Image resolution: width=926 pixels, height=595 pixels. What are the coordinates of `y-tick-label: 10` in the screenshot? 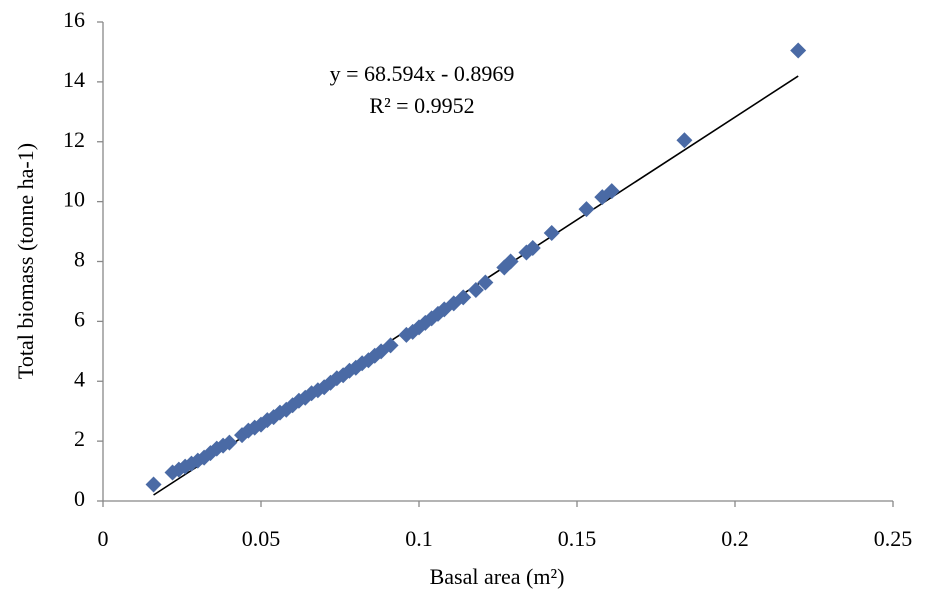 It's located at (74, 199).